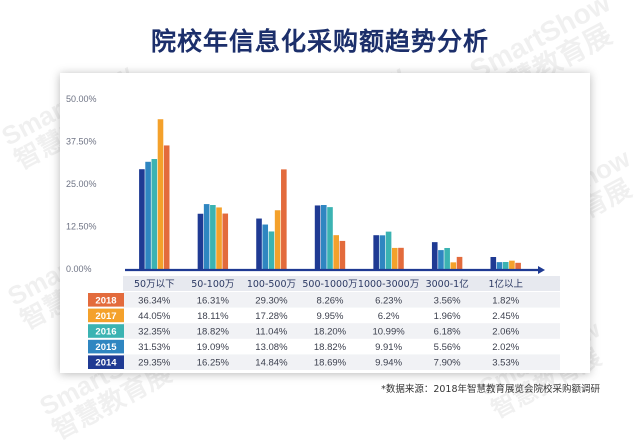  Describe the element at coordinates (81, 184) in the screenshot. I see `y-tick-label: 25.00%` at that location.